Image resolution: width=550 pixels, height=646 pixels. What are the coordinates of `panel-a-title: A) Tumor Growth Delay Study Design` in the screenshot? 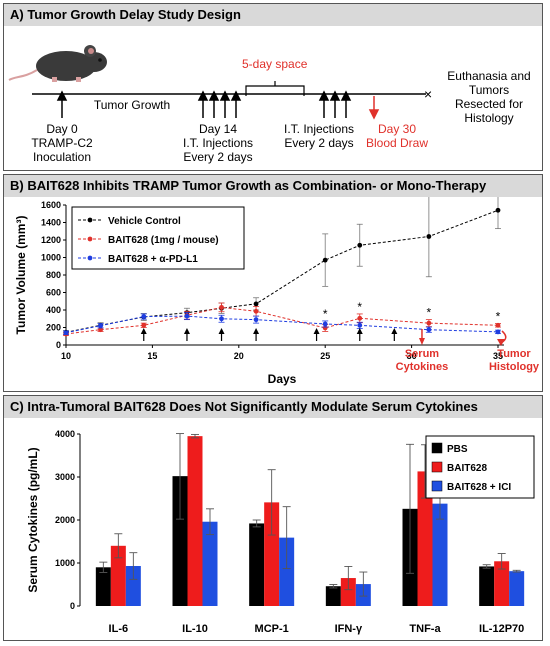 It's located at (273, 15).